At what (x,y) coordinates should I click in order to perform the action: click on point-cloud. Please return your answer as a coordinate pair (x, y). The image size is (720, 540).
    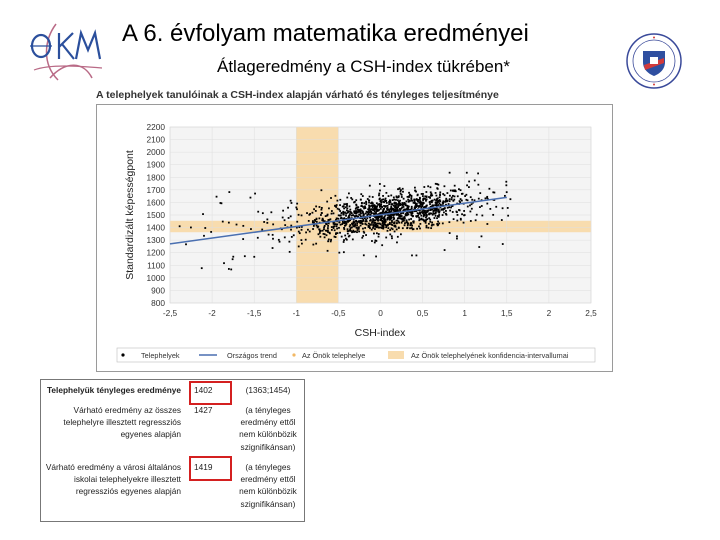
    Looking at the image, I should click on (345, 221).